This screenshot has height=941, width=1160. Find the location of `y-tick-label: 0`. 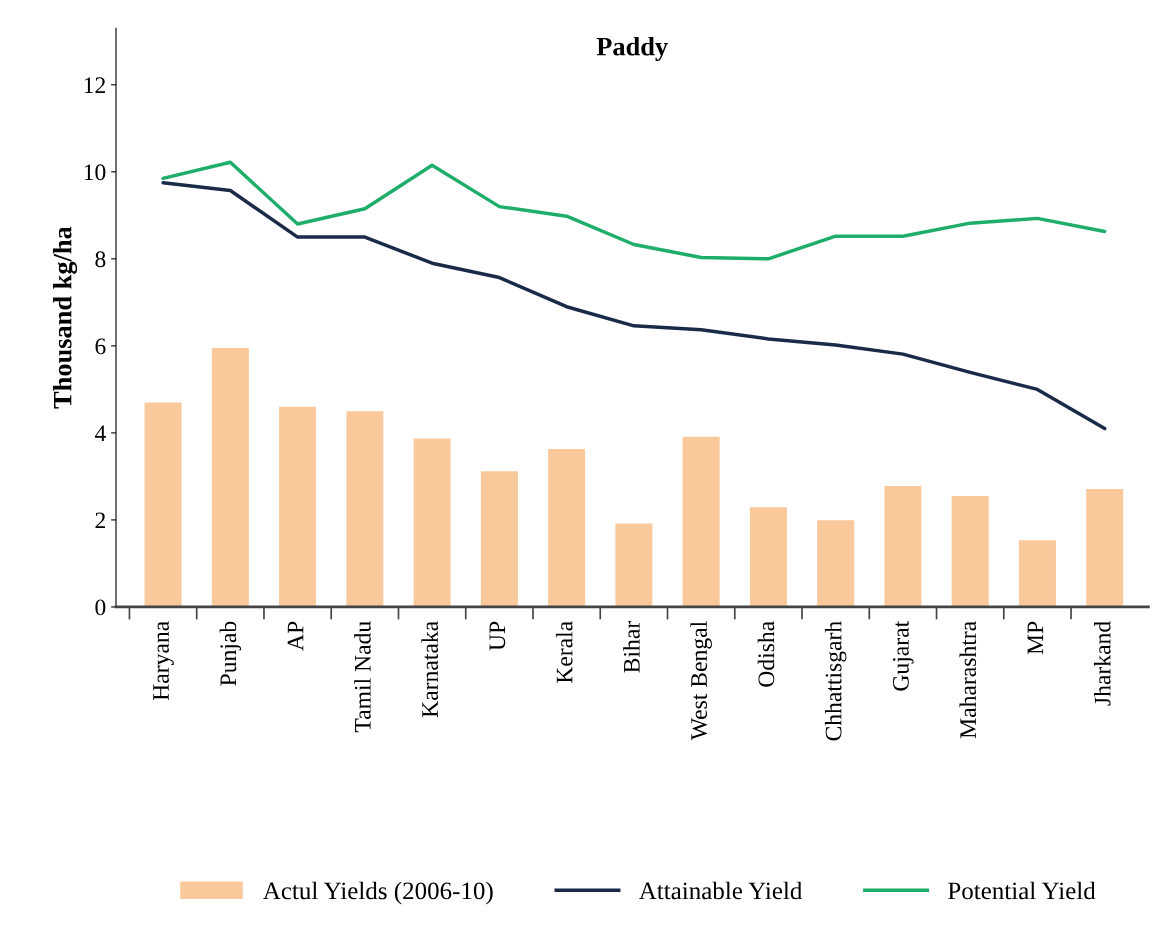

y-tick-label: 0 is located at coordinates (100, 607).